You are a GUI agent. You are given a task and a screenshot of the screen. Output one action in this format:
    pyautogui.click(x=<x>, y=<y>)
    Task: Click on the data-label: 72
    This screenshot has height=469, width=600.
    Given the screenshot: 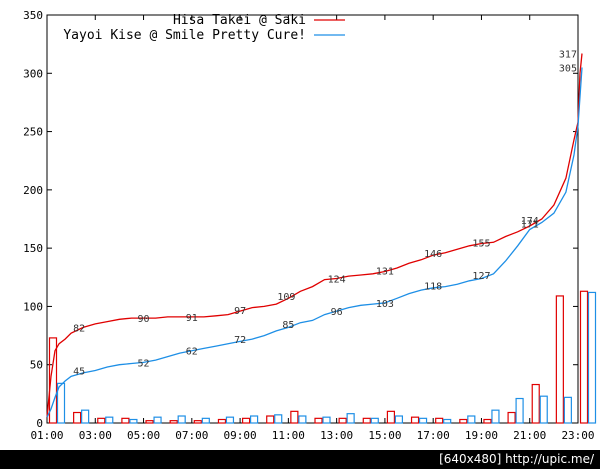 What is the action you would take?
    pyautogui.click(x=240, y=340)
    